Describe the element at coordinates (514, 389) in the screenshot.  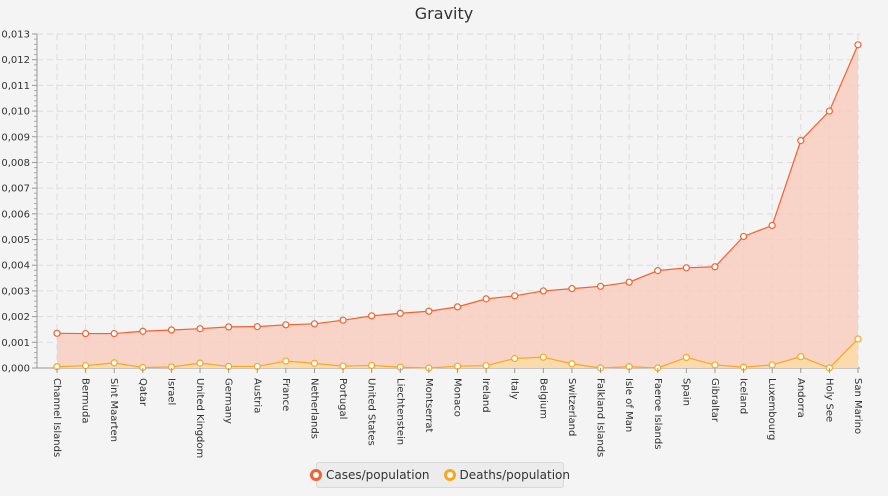
I see `x-tick-label: Italy` at that location.